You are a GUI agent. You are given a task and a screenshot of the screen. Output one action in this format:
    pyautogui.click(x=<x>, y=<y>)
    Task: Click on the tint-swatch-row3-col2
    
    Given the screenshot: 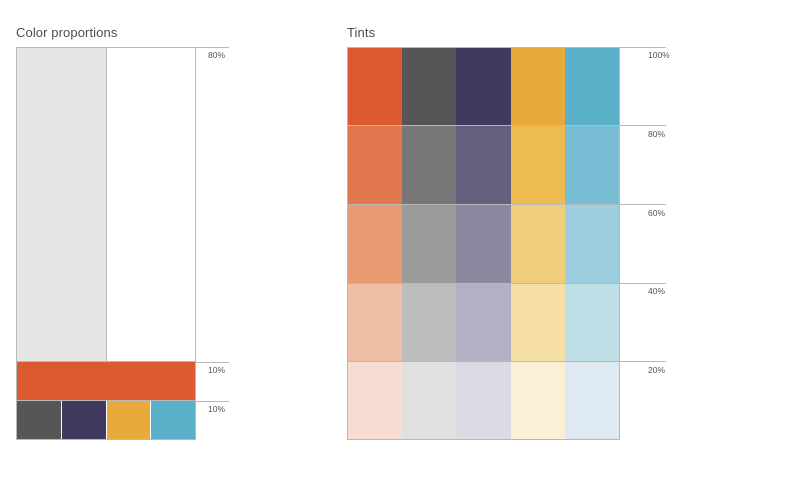 What is the action you would take?
    pyautogui.click(x=429, y=243)
    